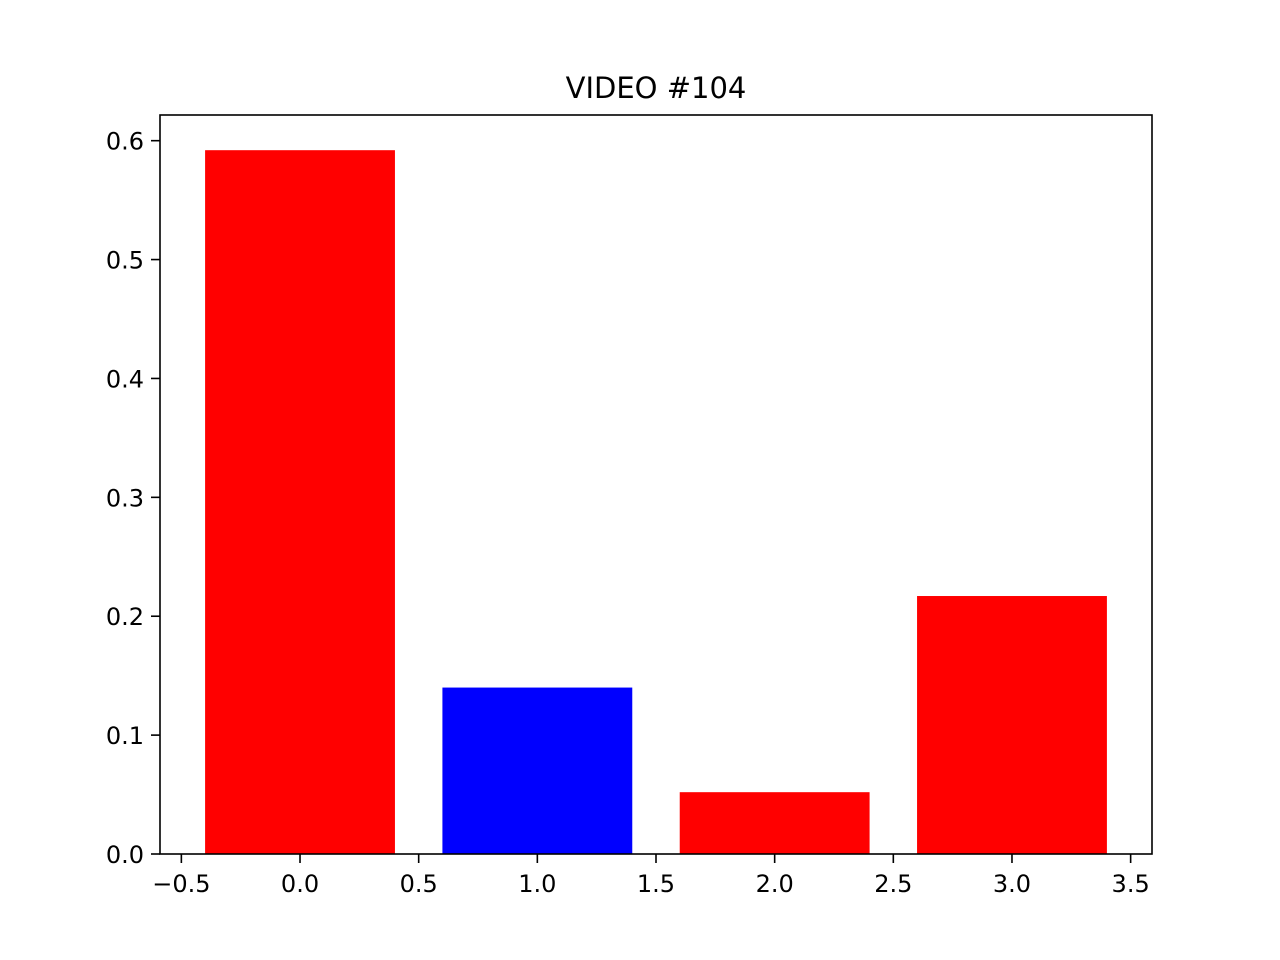  I want to click on x-tick-label: 2.0, so click(775, 884).